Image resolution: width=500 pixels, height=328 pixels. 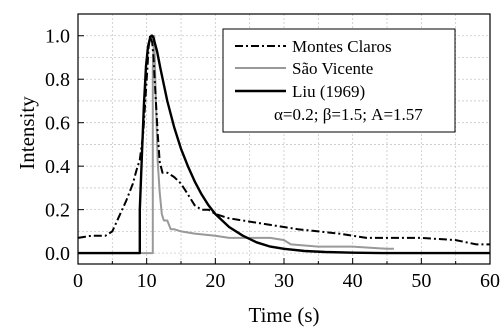 I want to click on x-tick-label: 60, so click(x=490, y=281).